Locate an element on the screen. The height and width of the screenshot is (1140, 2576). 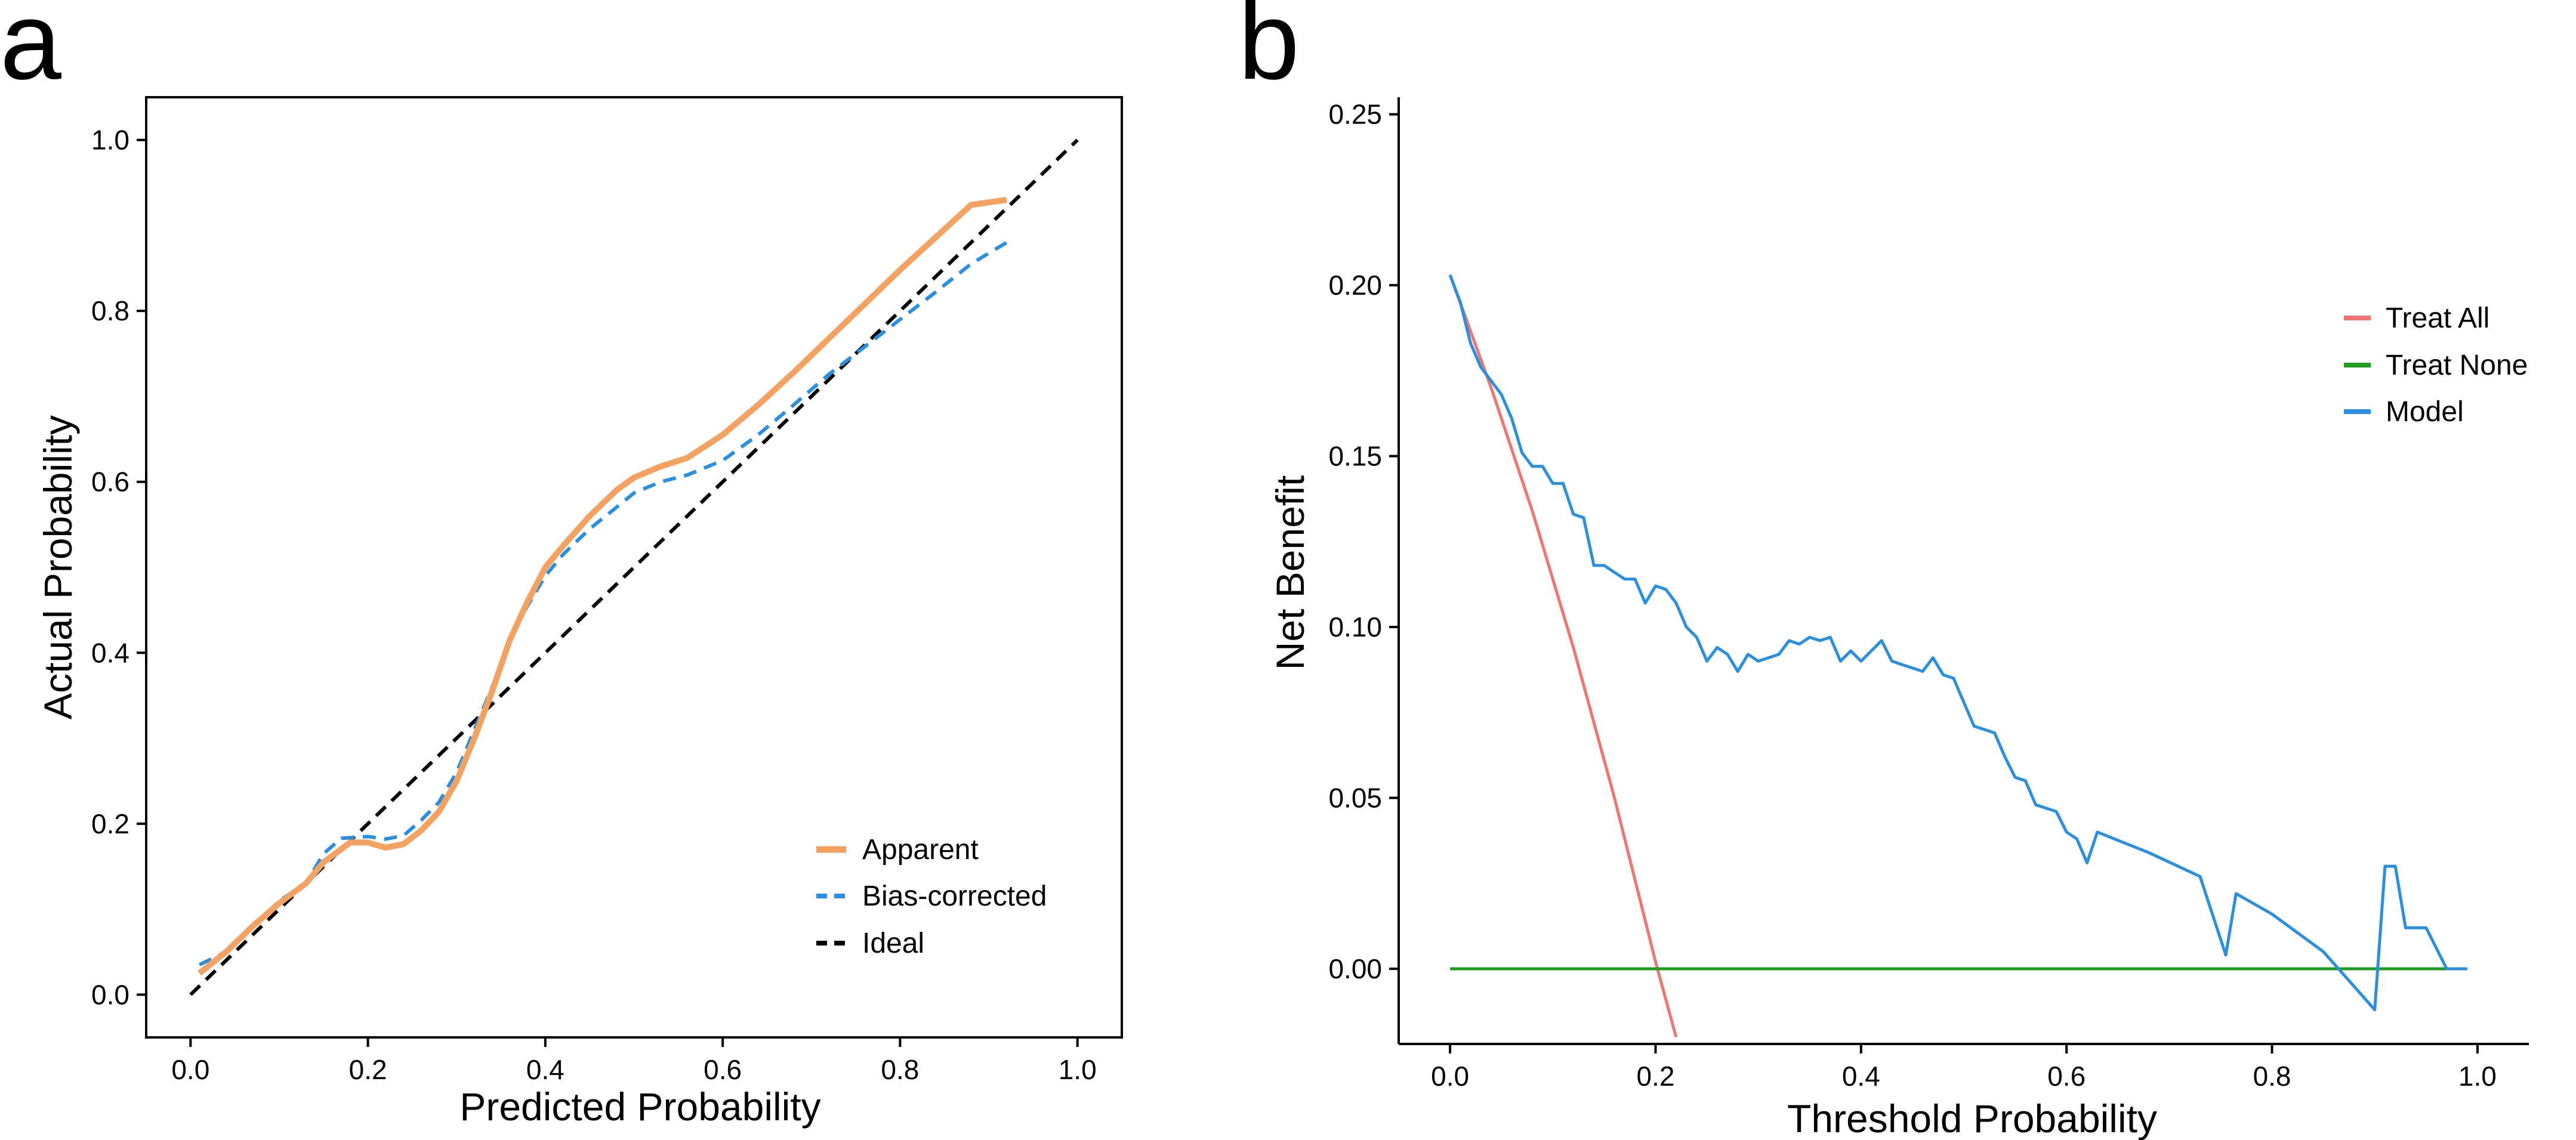
y-tick-label: 0.0 is located at coordinates (110, 994).